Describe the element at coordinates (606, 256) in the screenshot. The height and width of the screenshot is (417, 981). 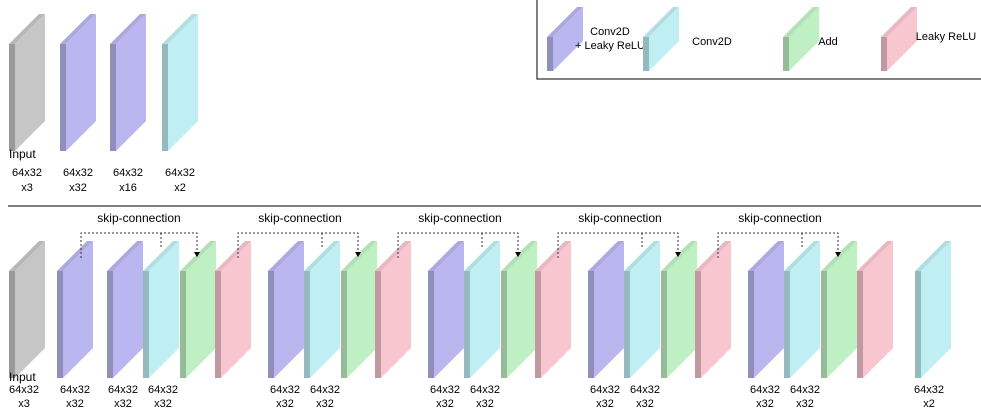
I see `block-4-layer-2-top-face` at that location.